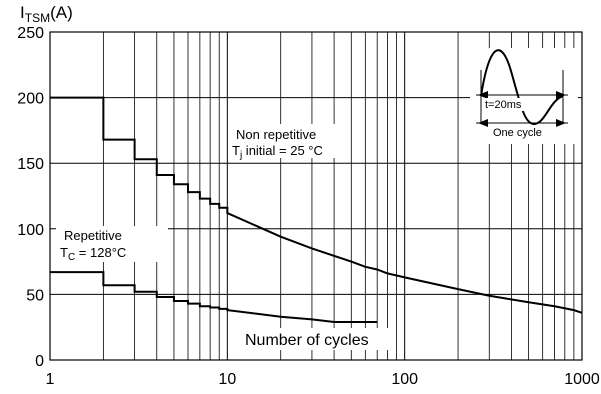  Describe the element at coordinates (214, 297) in the screenshot. I see `repetitive-curve` at that location.